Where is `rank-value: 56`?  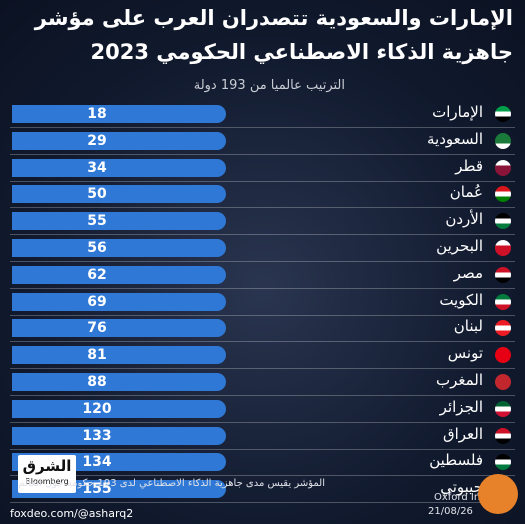
rank-value: 56 is located at coordinates (97, 248).